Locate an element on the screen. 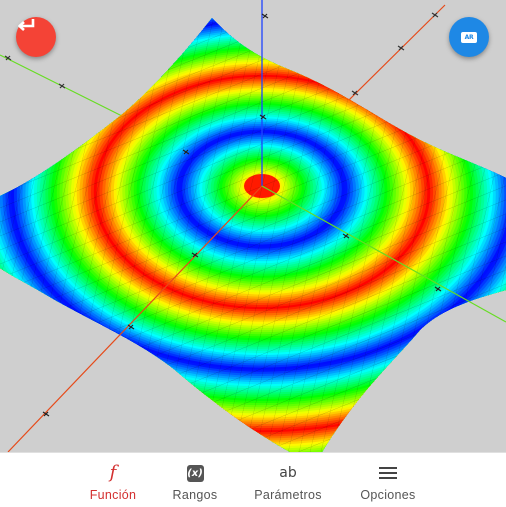 This screenshot has height=507, width=506. function-icon: f is located at coordinates (113, 472).